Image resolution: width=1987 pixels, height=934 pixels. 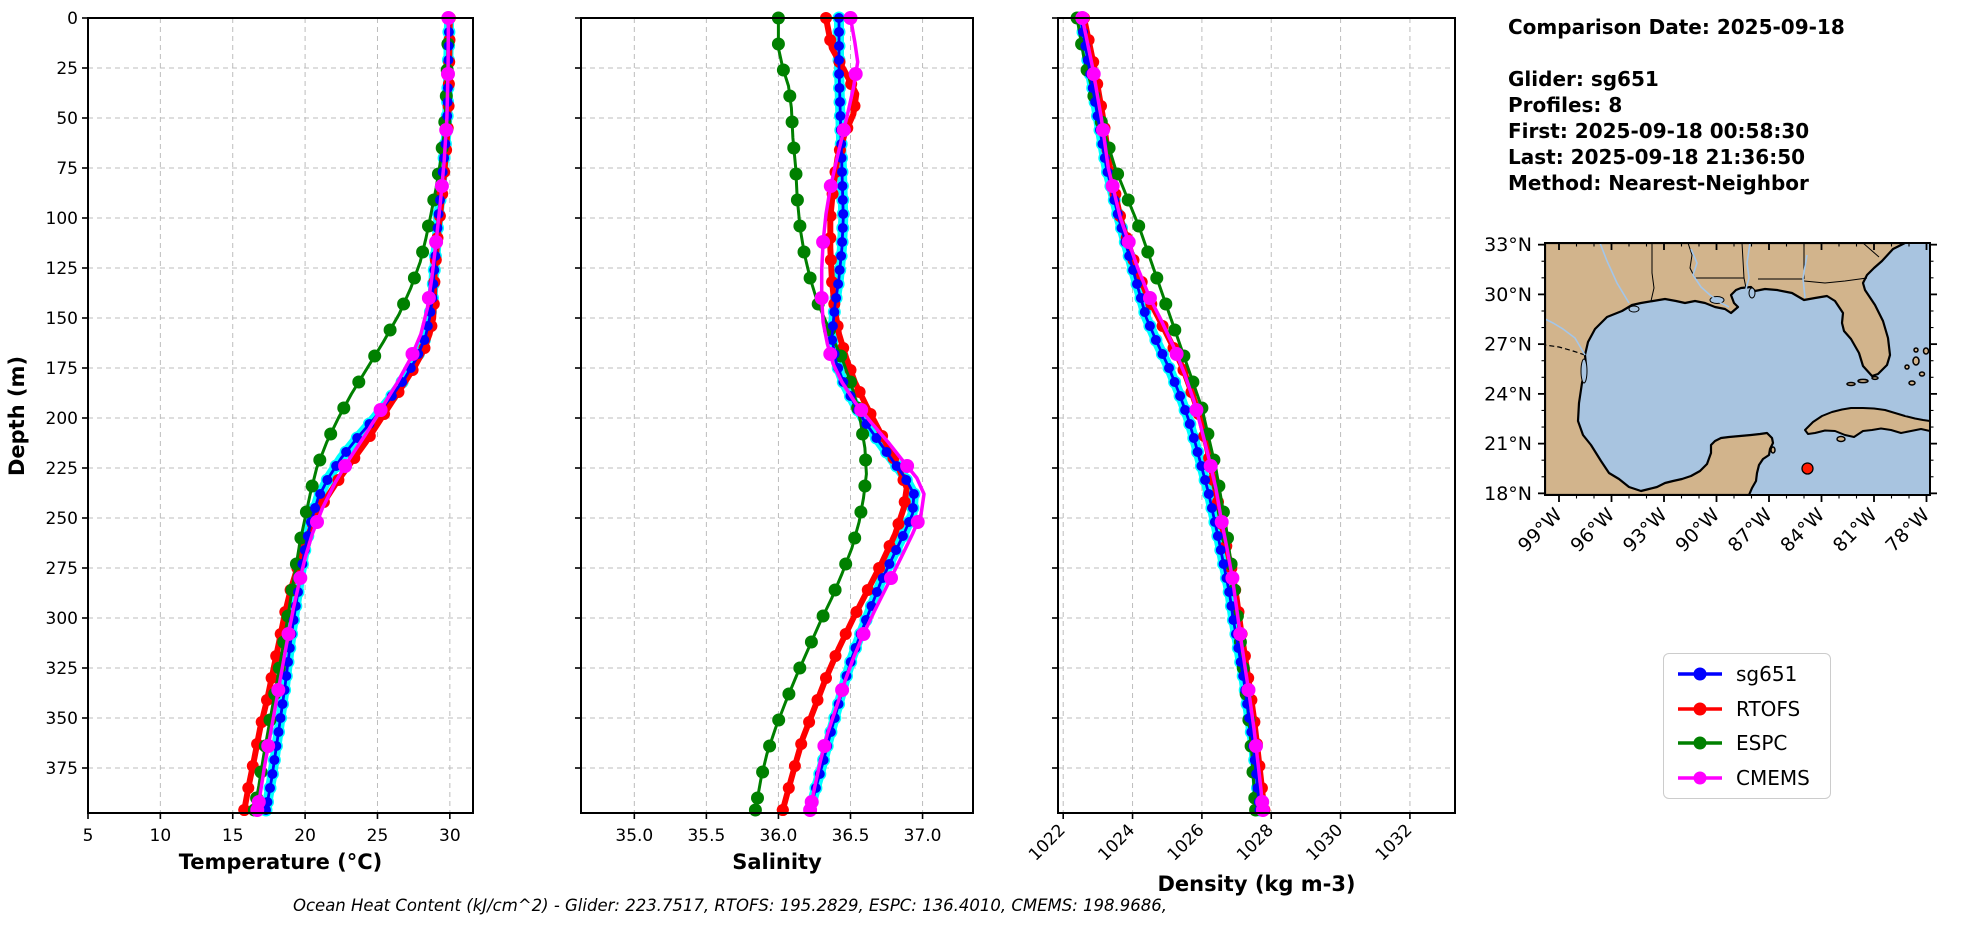 I want to click on svg-text: 150, so click(x=62, y=319).